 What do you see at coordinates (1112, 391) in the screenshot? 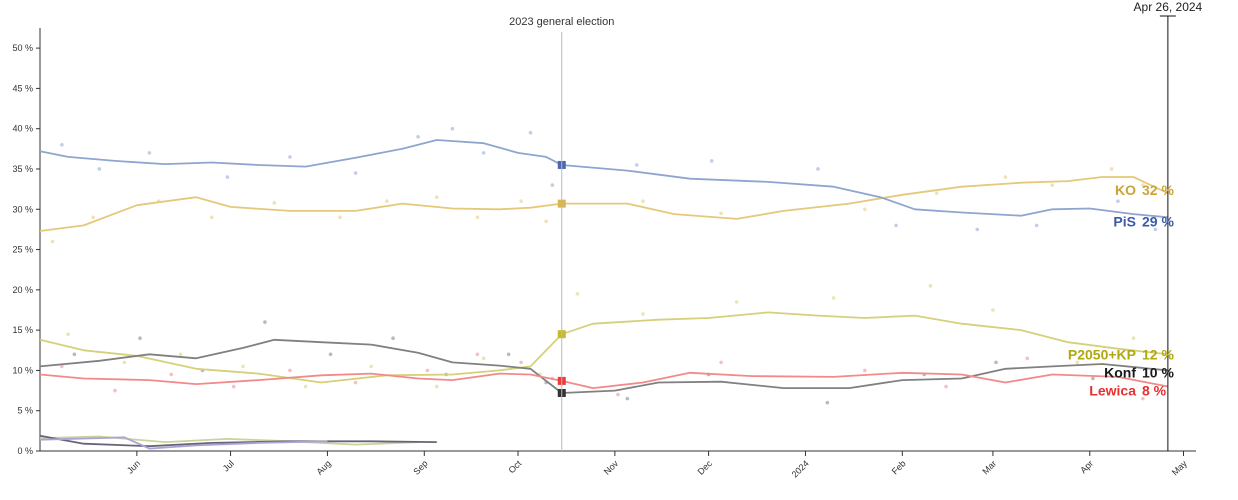
I see `end-label-name-lewica: Lewica` at bounding box center [1112, 391].